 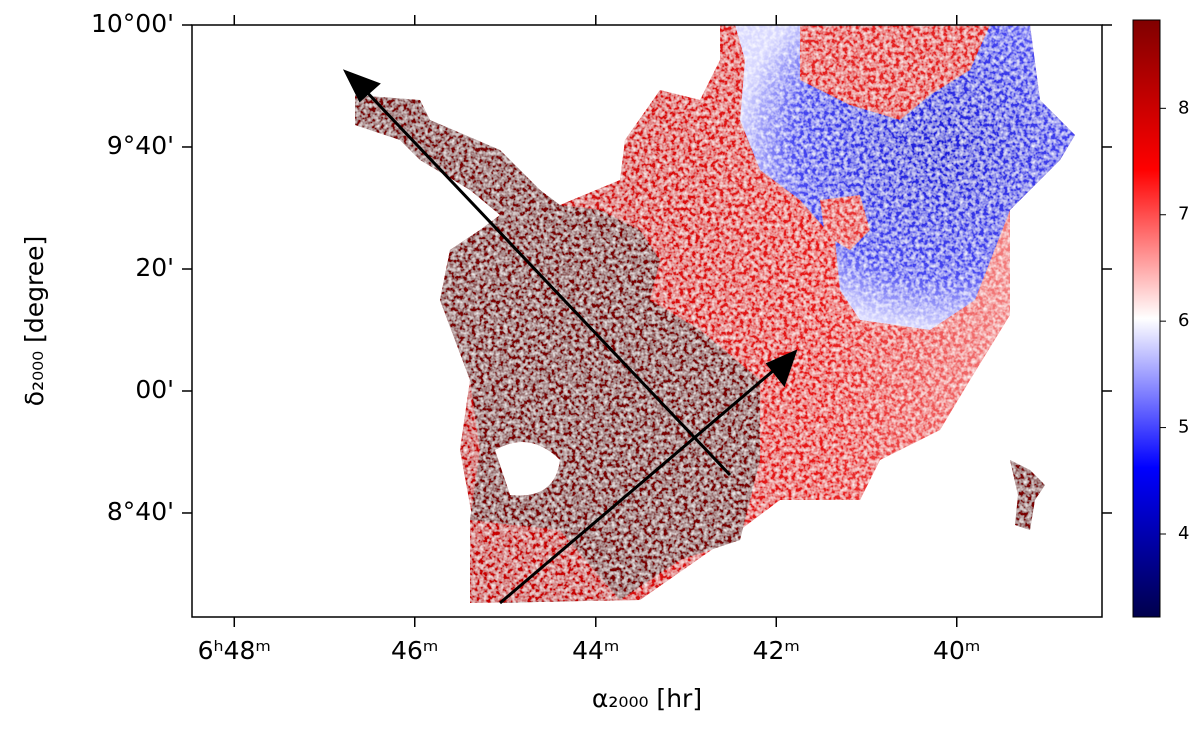 What do you see at coordinates (414, 650) in the screenshot?
I see `x-tick-label: 46ᵐ` at bounding box center [414, 650].